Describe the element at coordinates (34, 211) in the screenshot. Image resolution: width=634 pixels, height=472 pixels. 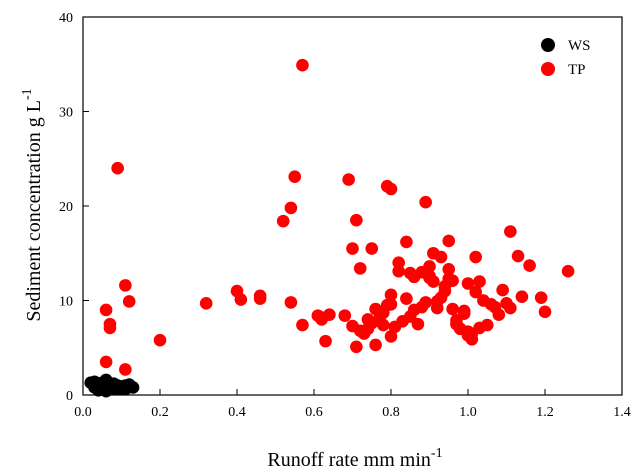
I see `y-axis-title-text: Sediment concentration g L` at that location.